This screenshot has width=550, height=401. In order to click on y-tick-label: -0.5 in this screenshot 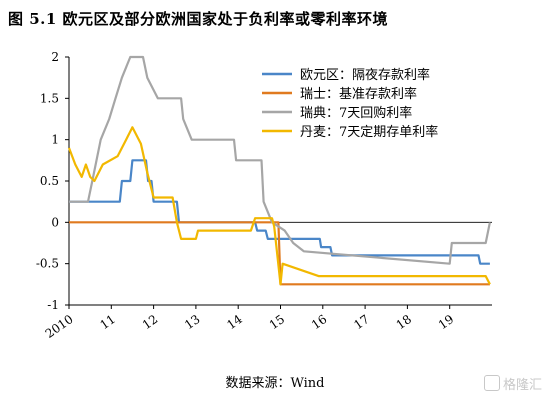, I will do `click(47, 264)`.